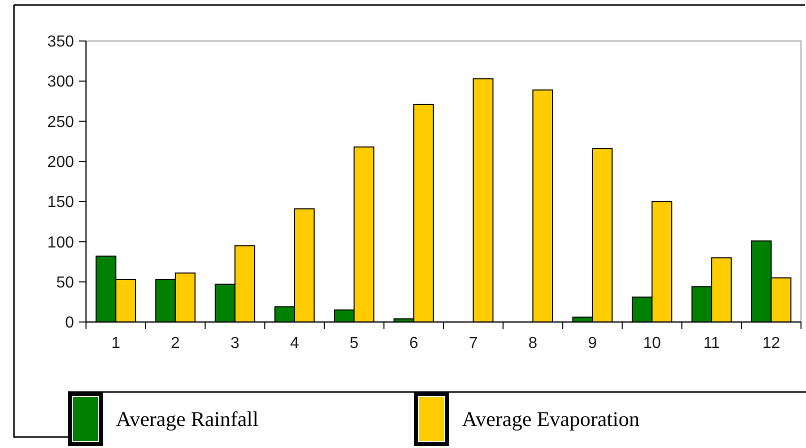 This screenshot has width=806, height=448. What do you see at coordinates (175, 343) in the screenshot?
I see `x-tick-label: 2` at bounding box center [175, 343].